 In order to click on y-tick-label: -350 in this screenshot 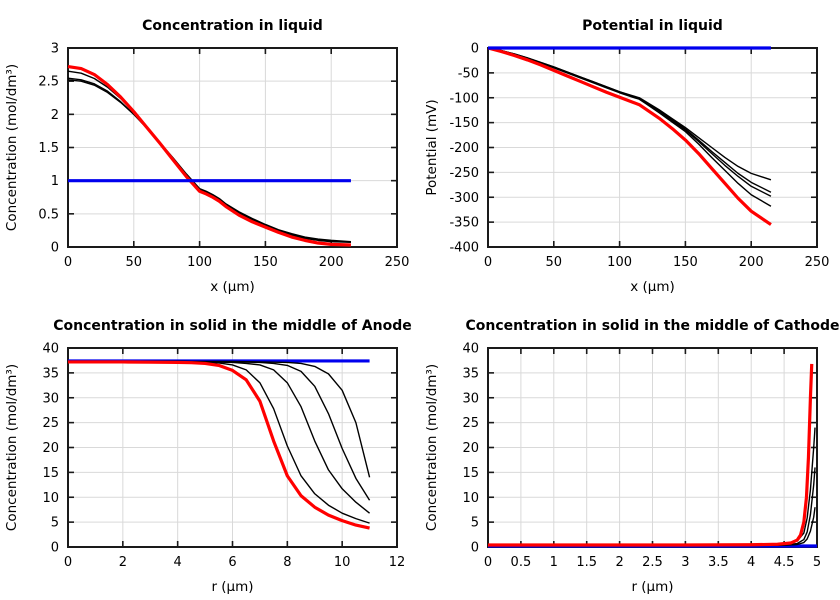, I will do `click(464, 223)`.